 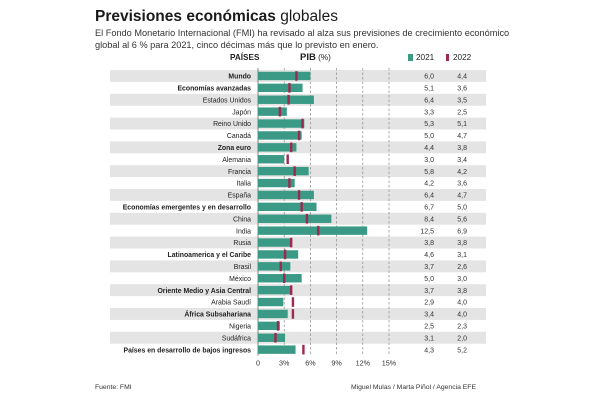 What do you see at coordinates (462, 315) in the screenshot?
I see `value-2022: 4,0` at bounding box center [462, 315].